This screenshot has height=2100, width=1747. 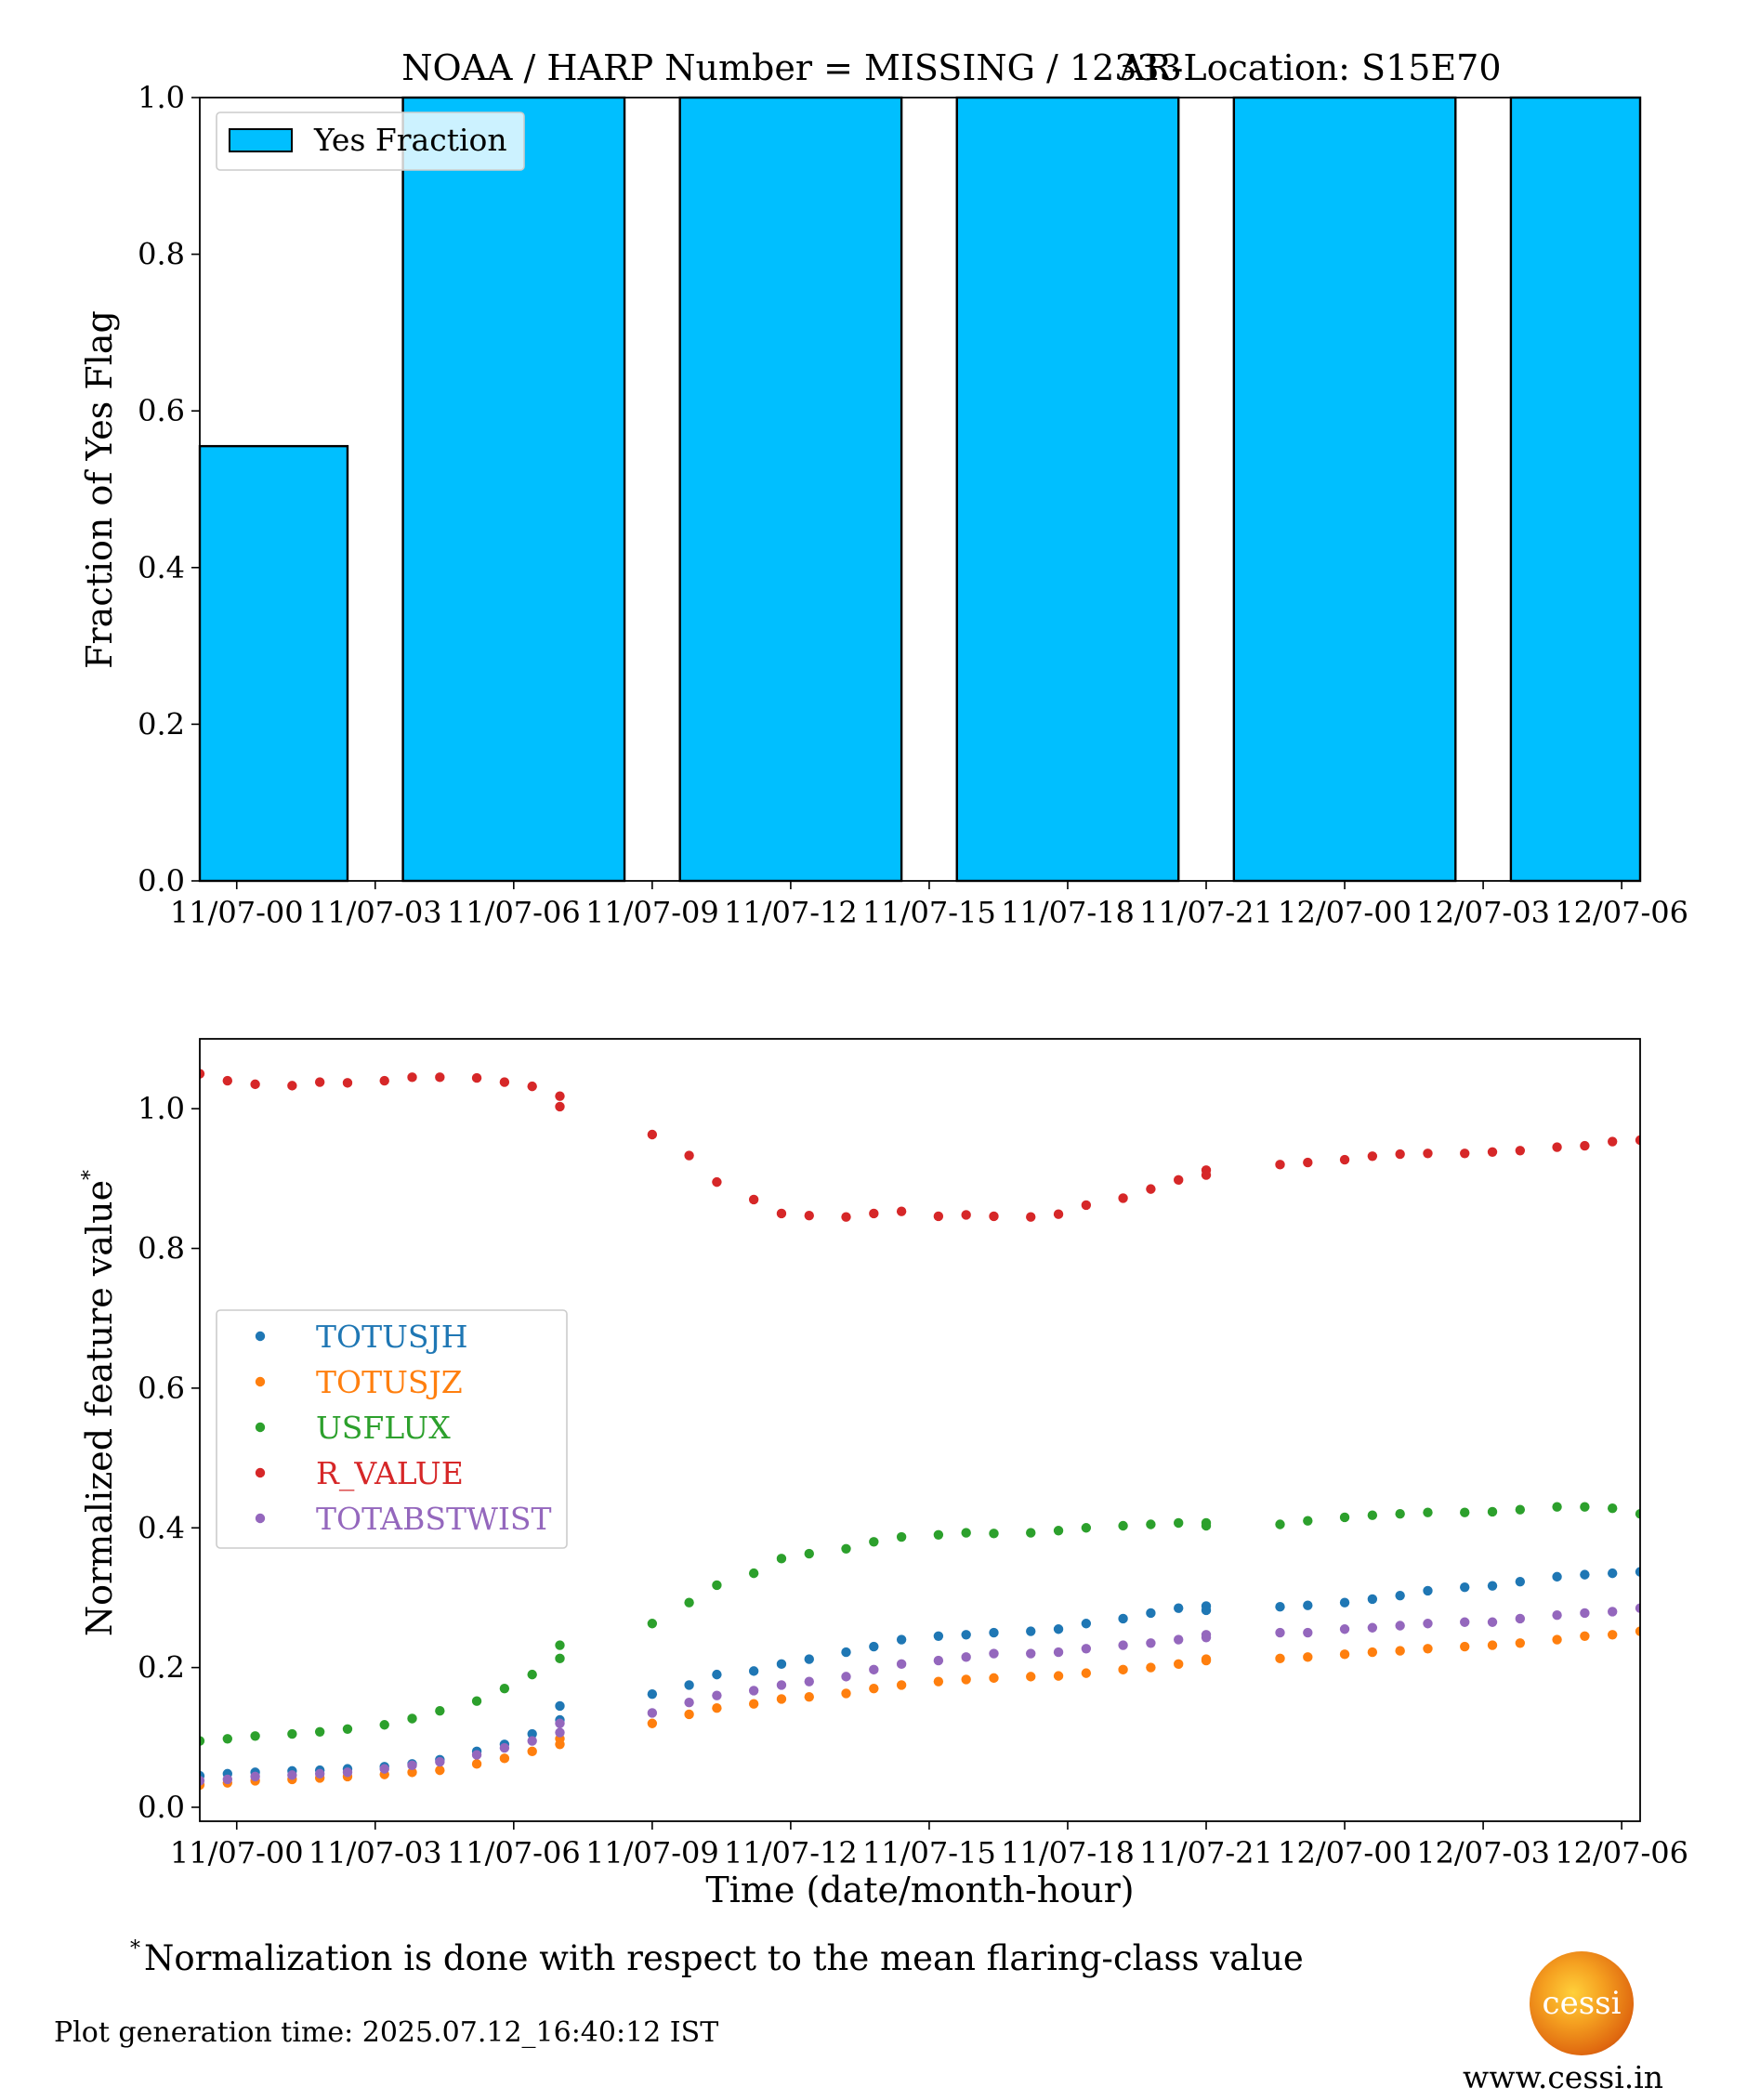 What do you see at coordinates (161, 724) in the screenshot?
I see `y-tick-label: 0.2` at bounding box center [161, 724].